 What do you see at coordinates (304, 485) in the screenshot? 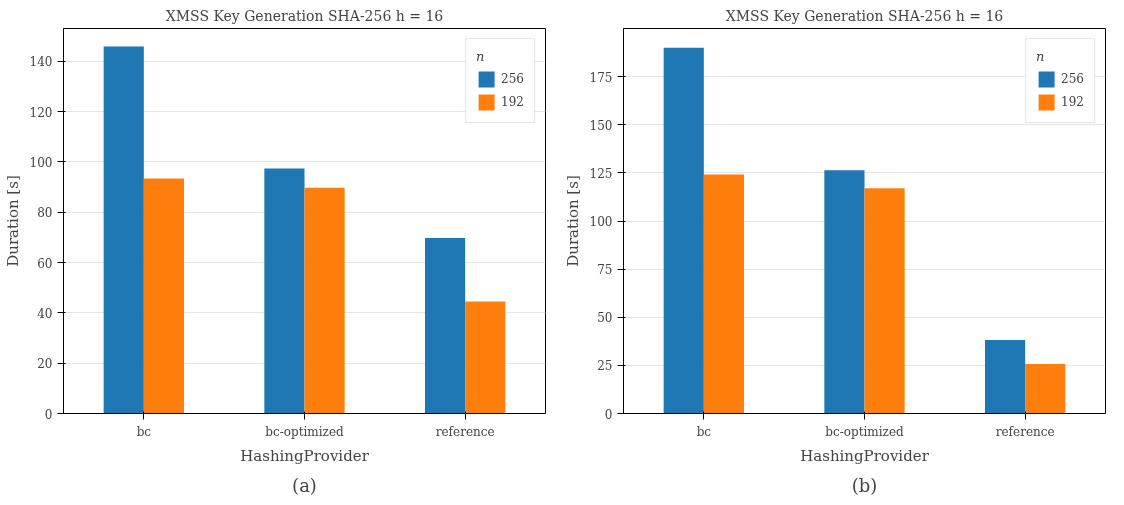
I see `text: (a)` at bounding box center [304, 485].